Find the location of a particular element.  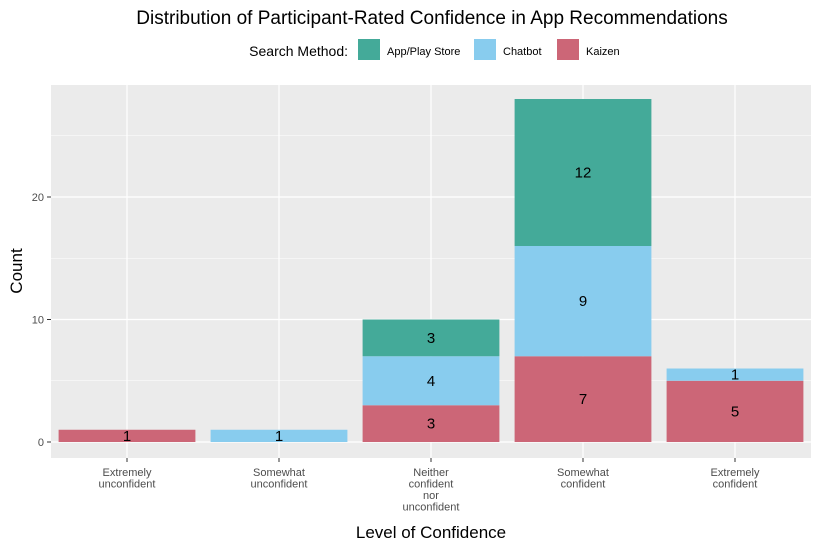

data-label: 5 is located at coordinates (735, 411).